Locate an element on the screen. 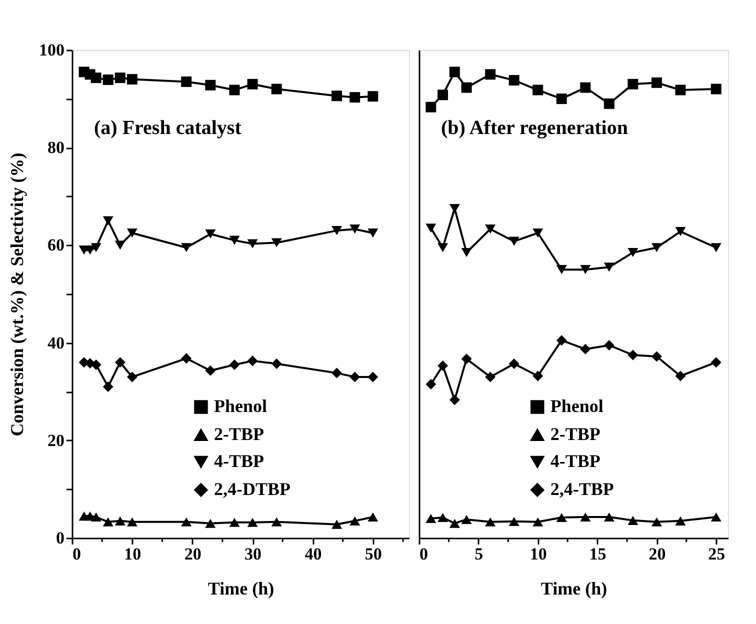  annotation: (a) Fresh catalyst is located at coordinates (168, 128).